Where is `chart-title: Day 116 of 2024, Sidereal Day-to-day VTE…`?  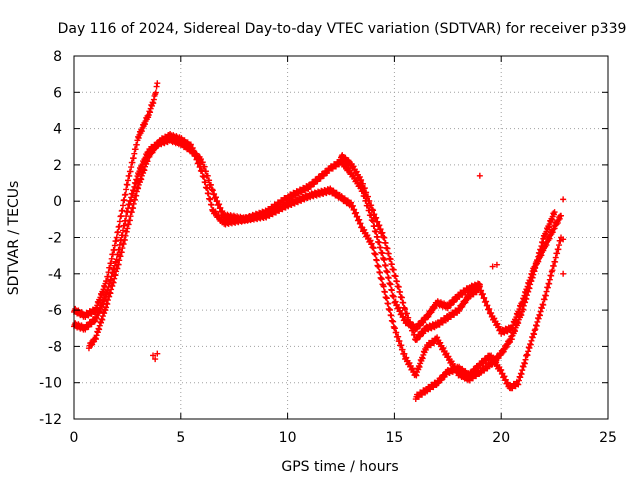 chart-title: Day 116 of 2024, Sidereal Day-to-day VTE… is located at coordinates (342, 29).